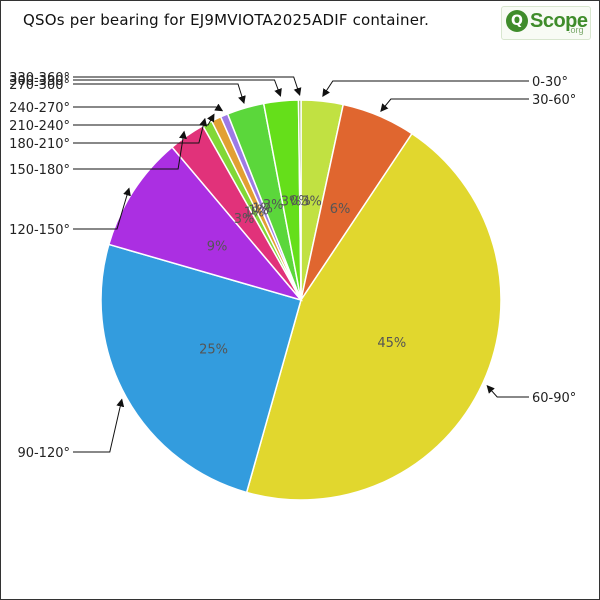  What do you see at coordinates (39, 126) in the screenshot?
I see `category-label-210-240: 210-240°` at bounding box center [39, 126].